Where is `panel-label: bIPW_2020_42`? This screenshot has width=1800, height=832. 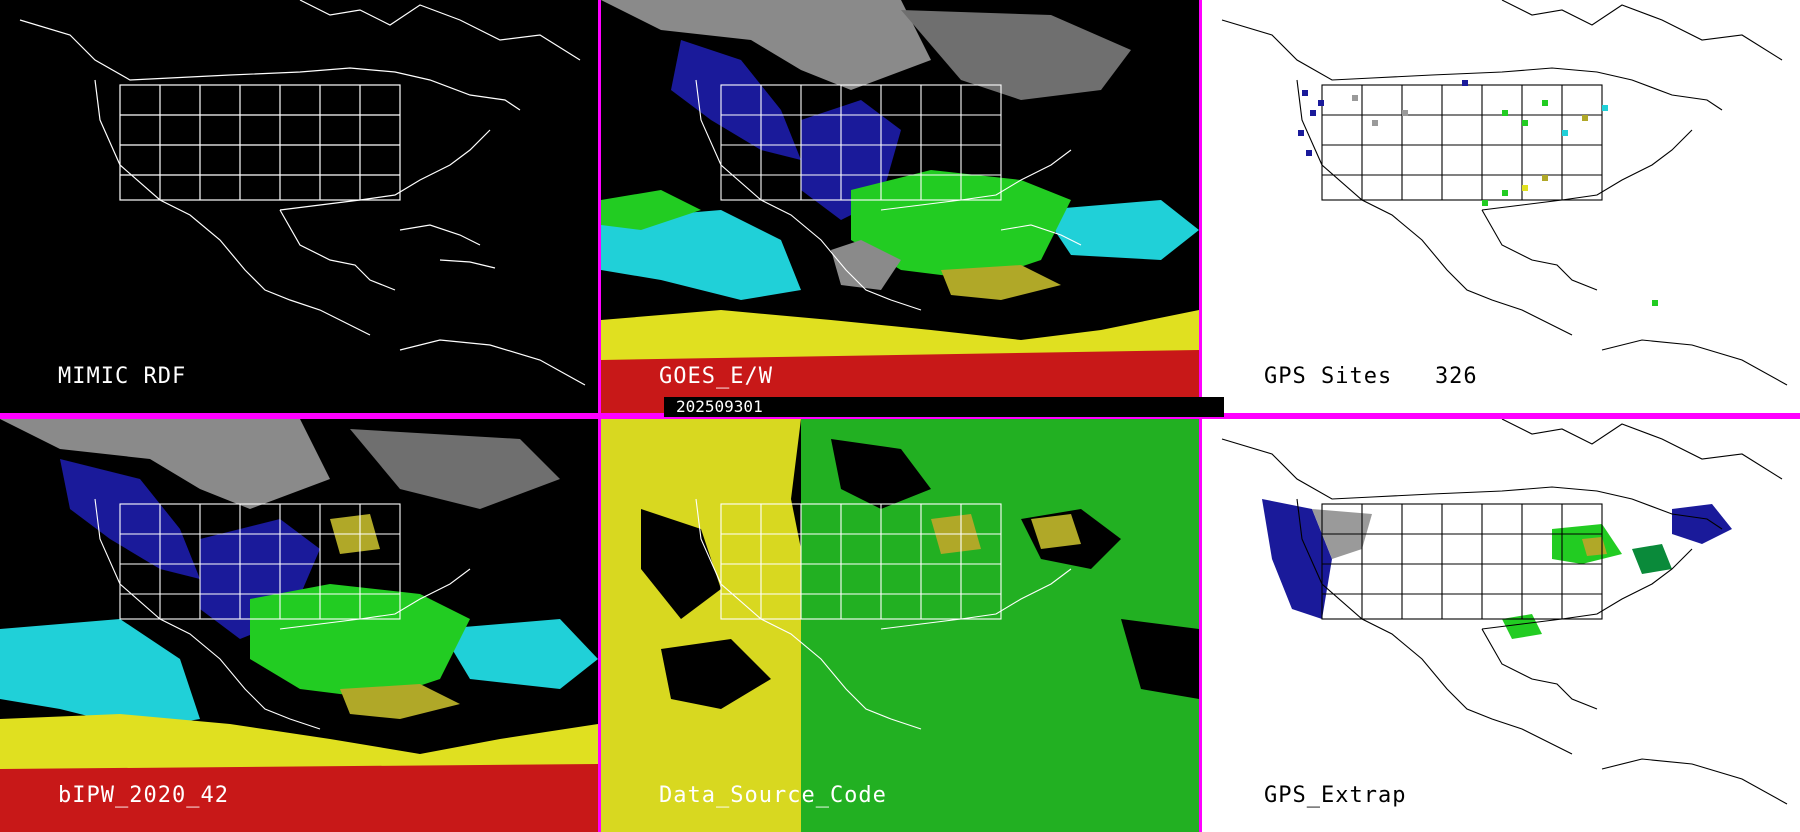 panel-label: bIPW_2020_42 is located at coordinates (143, 795).